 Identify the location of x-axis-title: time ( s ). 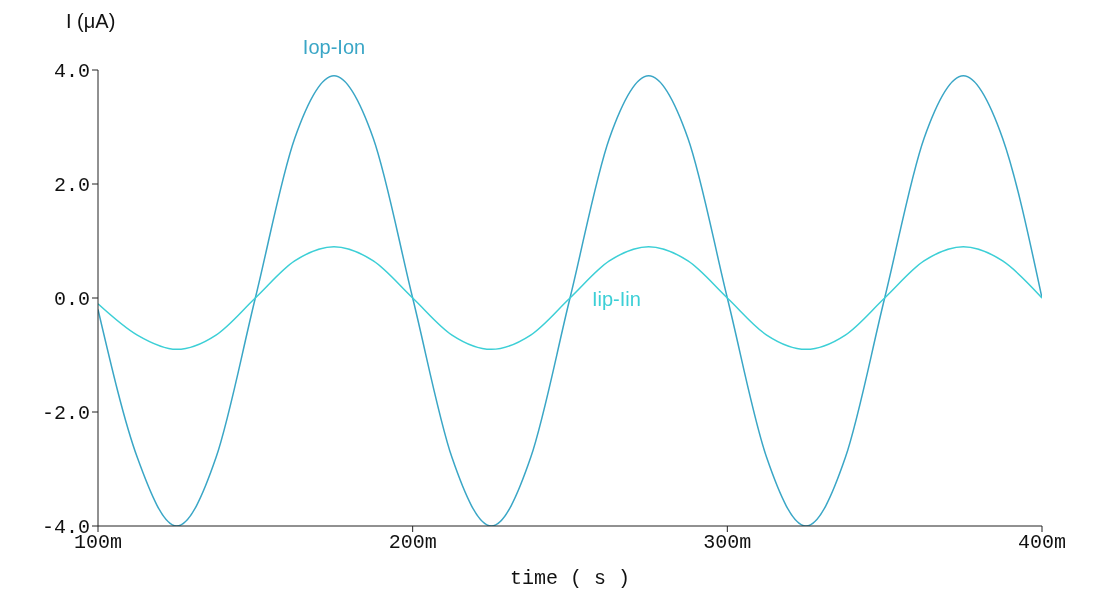
(570, 578).